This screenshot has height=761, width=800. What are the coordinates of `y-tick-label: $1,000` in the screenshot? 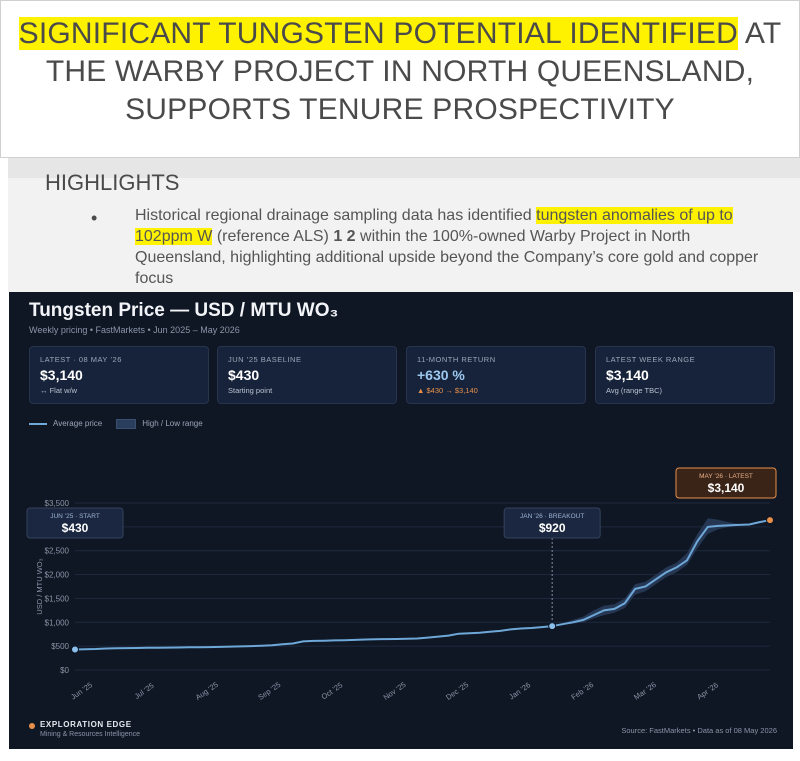 It's located at (57, 622).